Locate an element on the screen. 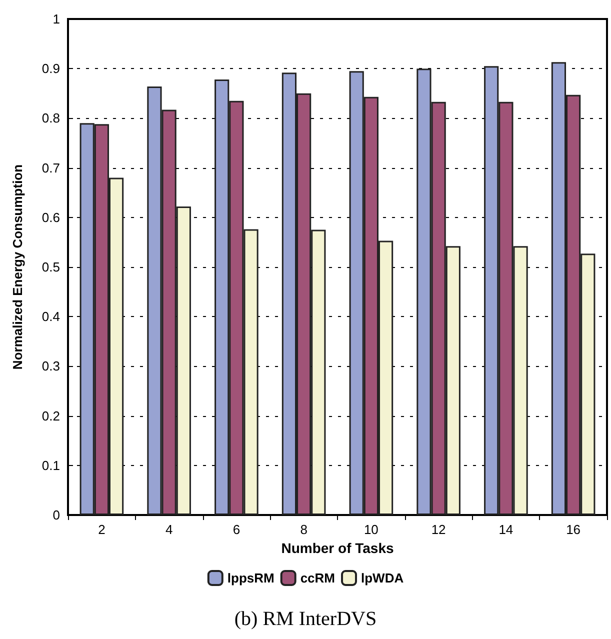 The height and width of the screenshot is (639, 611). y-tick-label: 0.3 is located at coordinates (51, 366).